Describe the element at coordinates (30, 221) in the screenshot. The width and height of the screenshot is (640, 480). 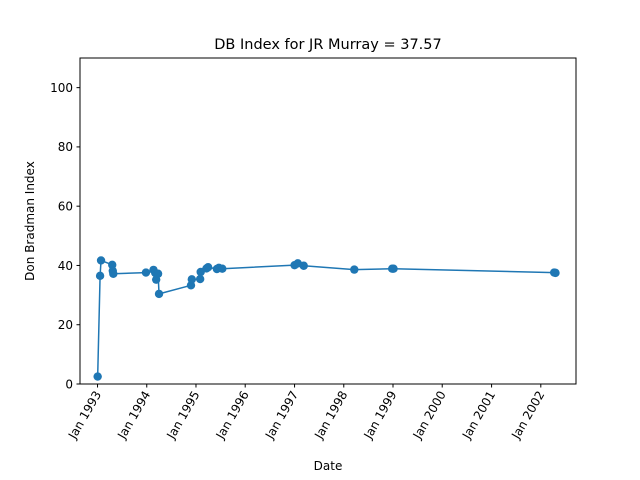
I see `y-axis-label: Don Bradman Index` at that location.